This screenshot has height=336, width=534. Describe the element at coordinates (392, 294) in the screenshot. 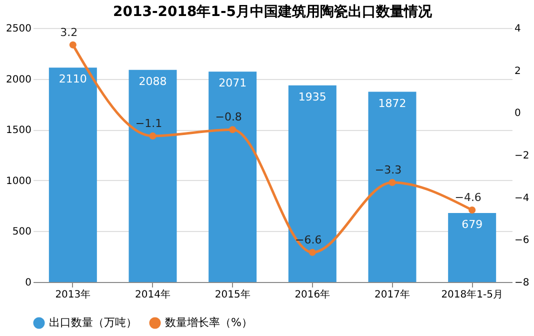

I see `x-tick-label: 2017年` at that location.